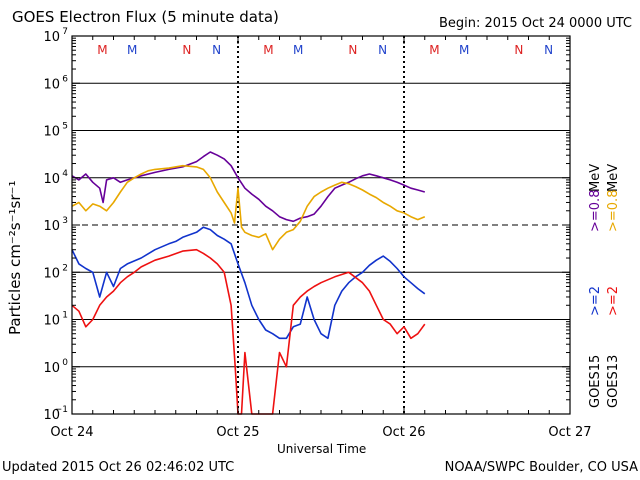  What do you see at coordinates (61, 410) in the screenshot?
I see `y-tick-exponent: −1` at bounding box center [61, 410].